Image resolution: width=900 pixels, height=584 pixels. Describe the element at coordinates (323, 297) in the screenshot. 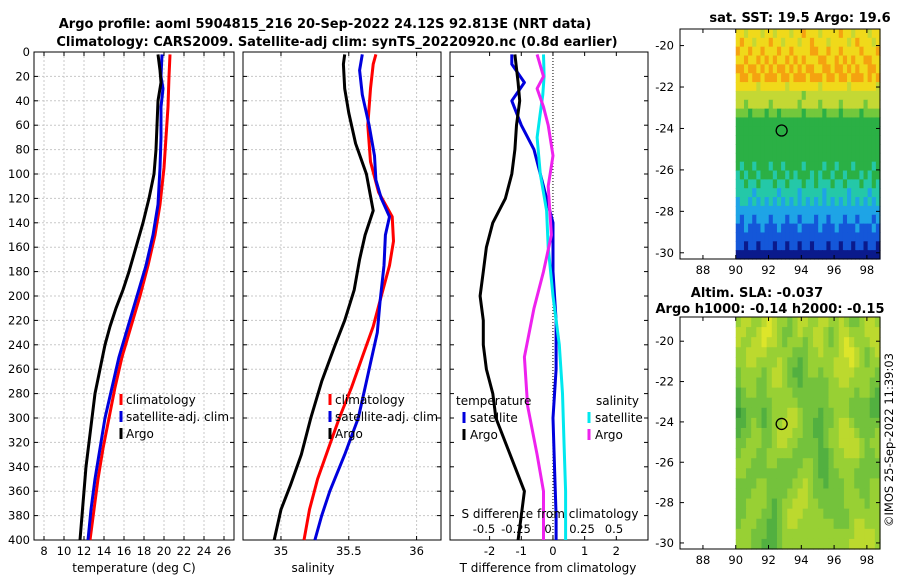

I see `series-line-argo` at that location.